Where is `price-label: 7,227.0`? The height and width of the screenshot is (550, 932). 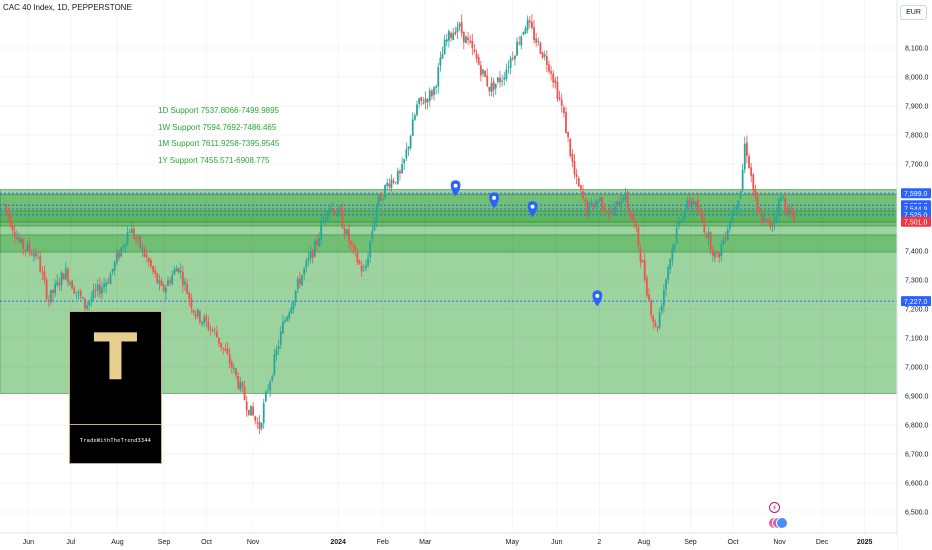 price-label: 7,227.0 is located at coordinates (915, 302).